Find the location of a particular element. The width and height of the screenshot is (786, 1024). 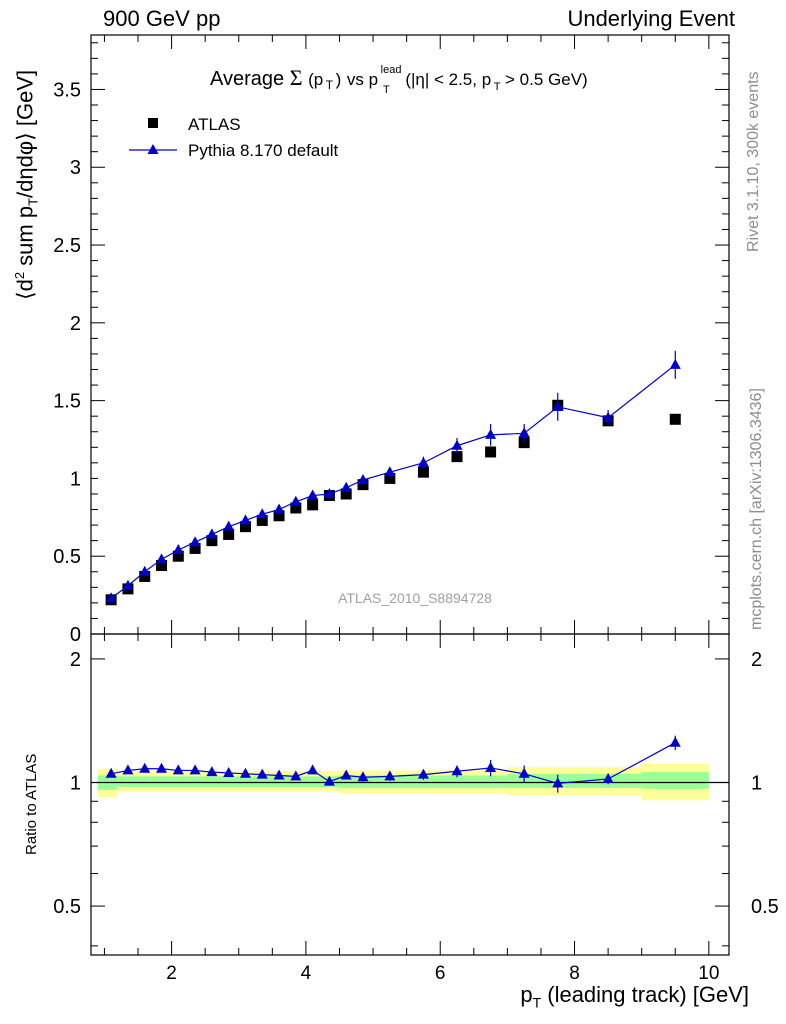

ratio-y-tick-label-right: 0.5 is located at coordinates (765, 907).